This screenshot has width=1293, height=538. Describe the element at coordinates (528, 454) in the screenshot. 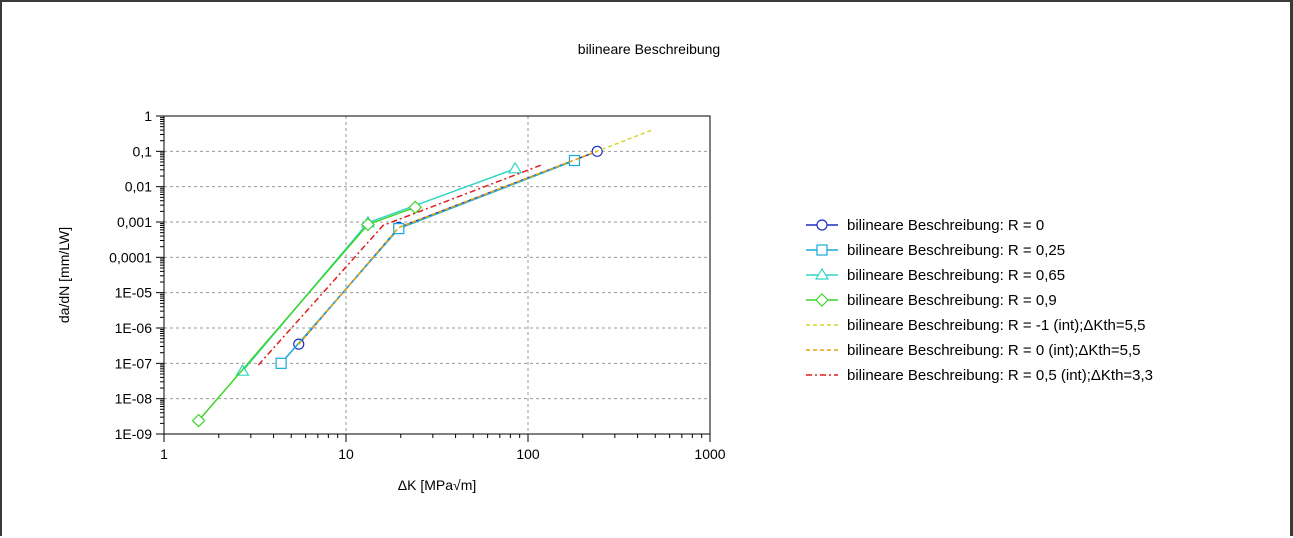

I see `x-tick-label: 100` at that location.